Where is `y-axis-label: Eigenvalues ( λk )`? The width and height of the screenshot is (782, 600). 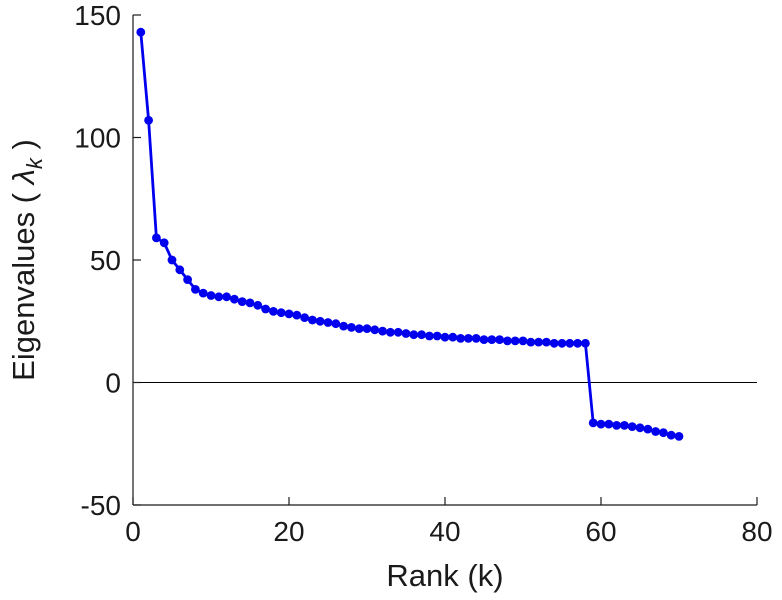 y-axis-label: Eigenvalues ( λk ) is located at coordinates (26, 260).